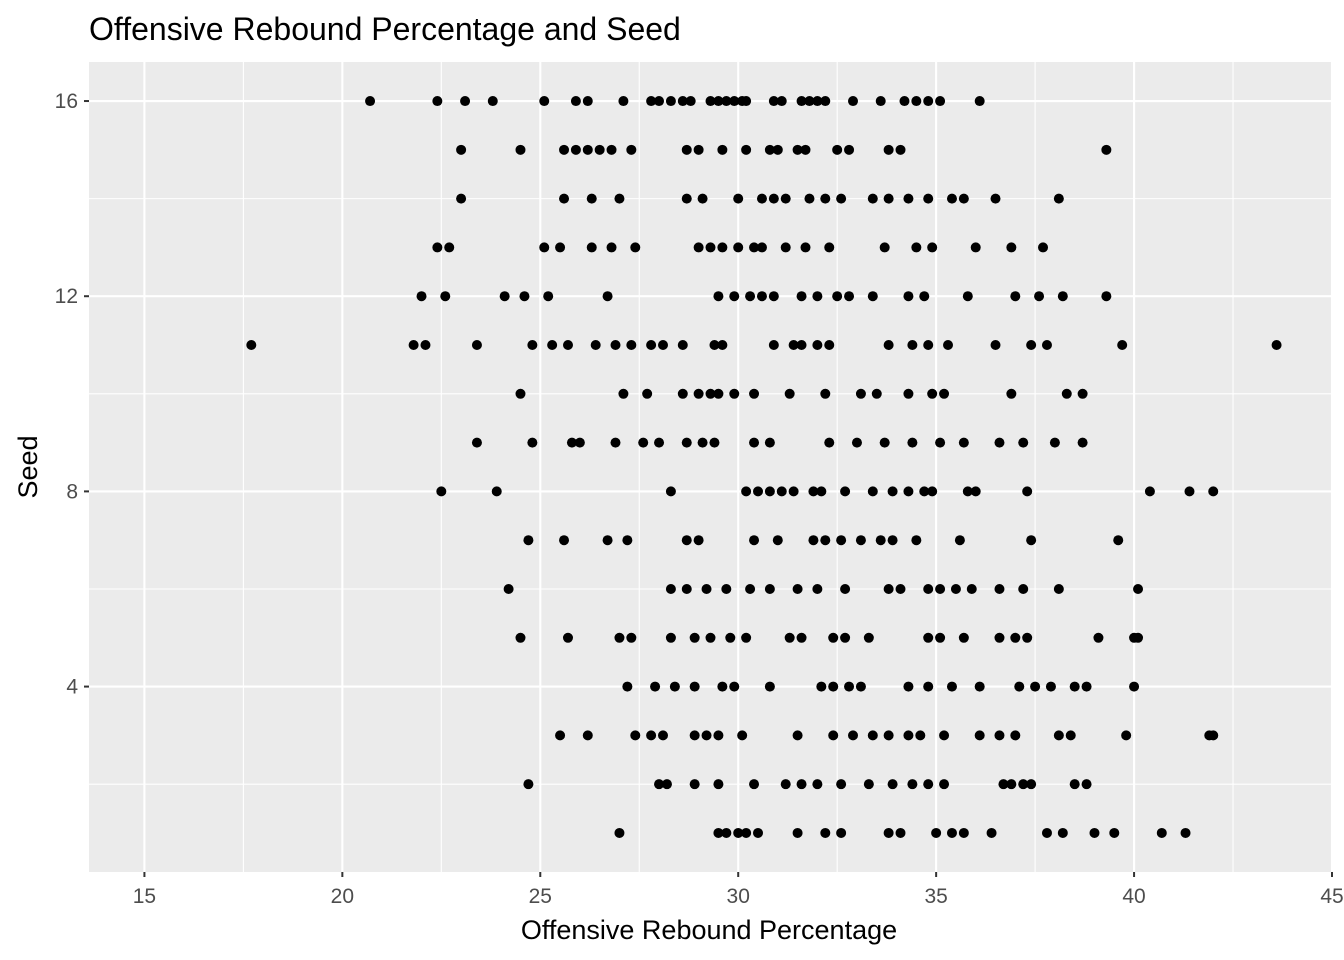 Image resolution: width=1344 pixels, height=960 pixels. I want to click on x-tick-label: 40, so click(1133, 896).